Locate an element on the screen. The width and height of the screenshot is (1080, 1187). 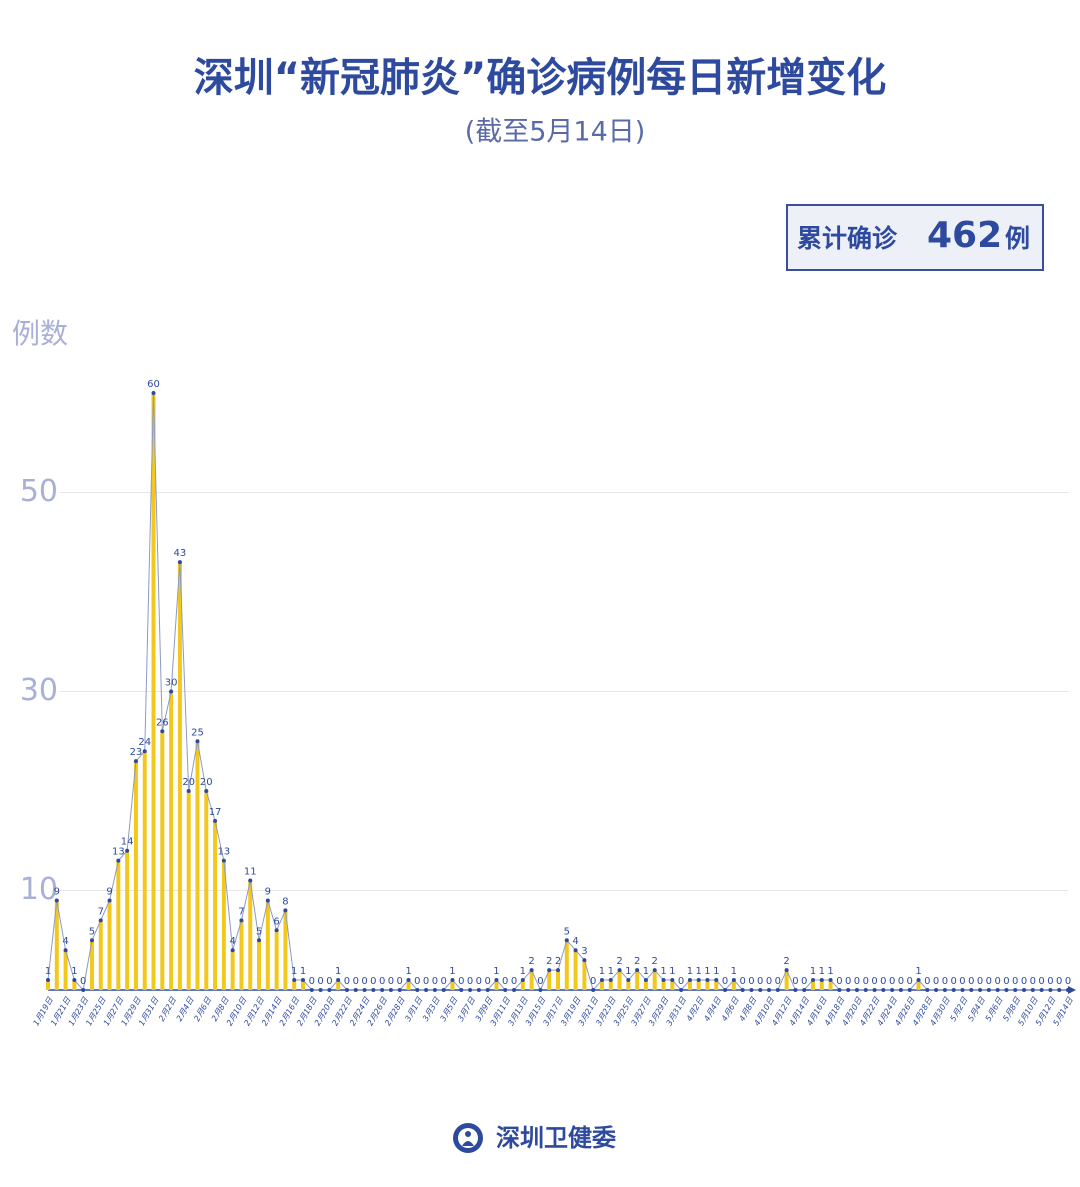
value-label: 8 is located at coordinates (285, 901).